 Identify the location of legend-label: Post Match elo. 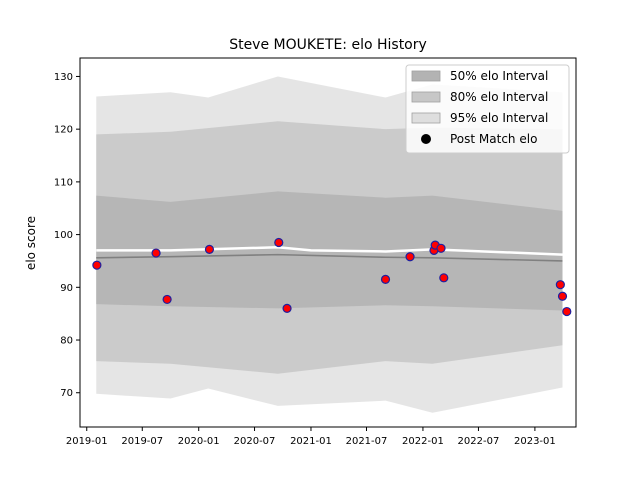
(493, 139).